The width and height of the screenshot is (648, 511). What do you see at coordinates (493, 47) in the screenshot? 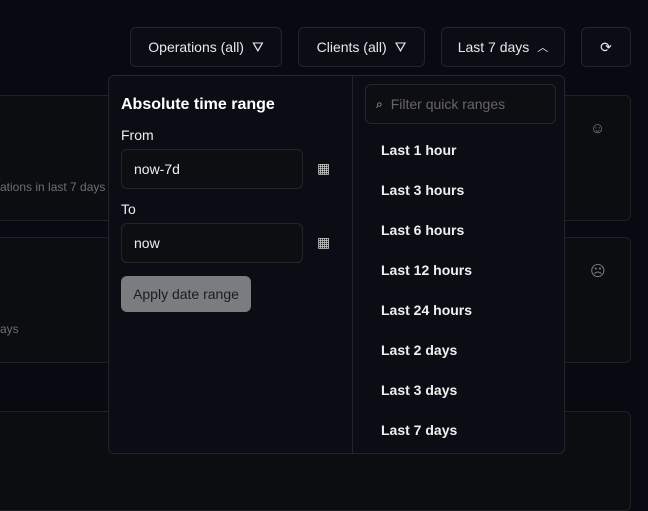
I see `date-range-label: Last 7 days` at bounding box center [493, 47].